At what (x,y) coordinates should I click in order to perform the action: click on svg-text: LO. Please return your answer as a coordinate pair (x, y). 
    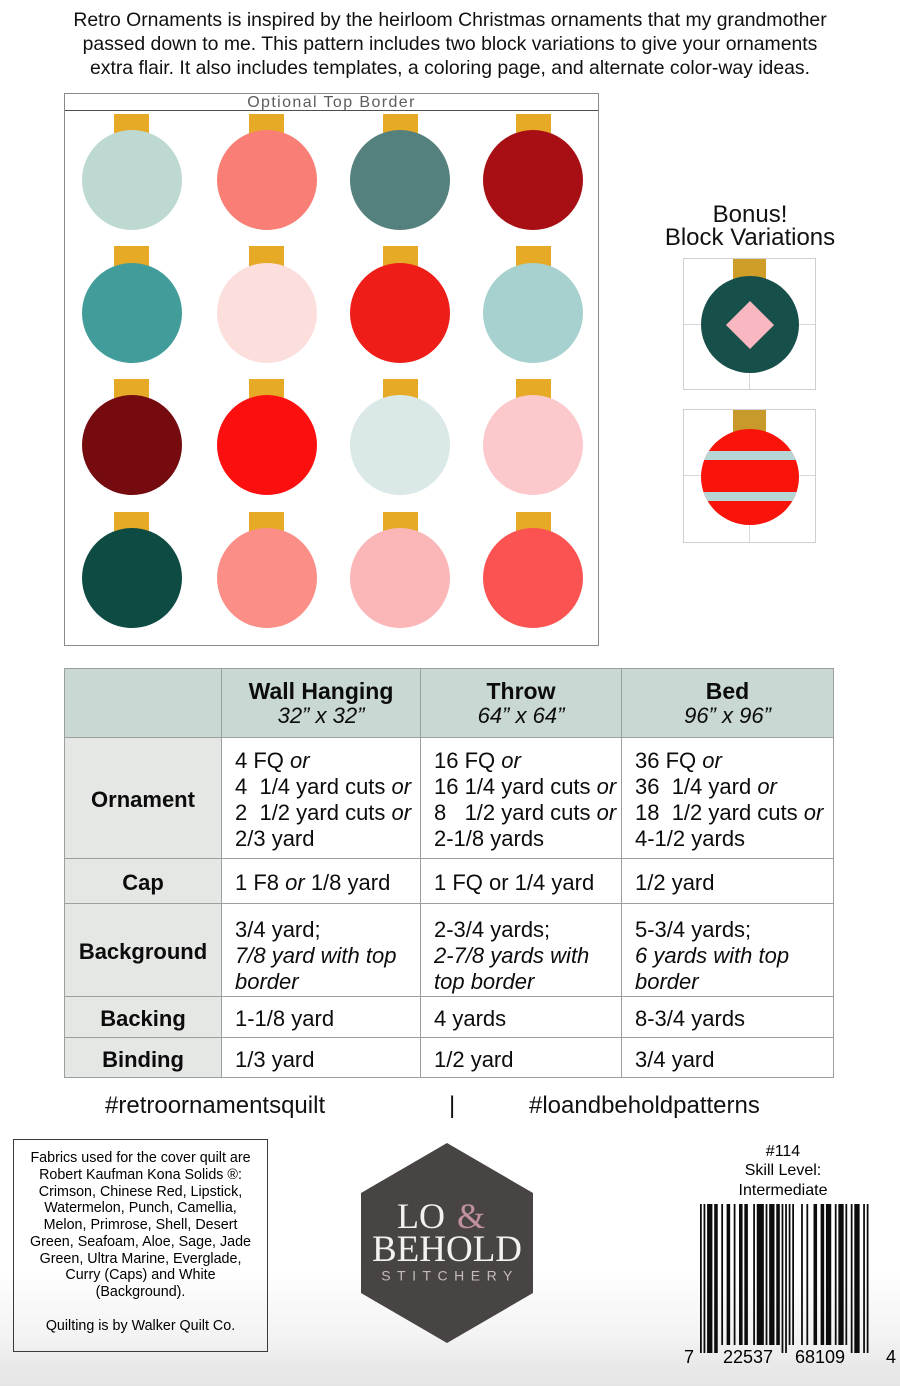
    Looking at the image, I should click on (421, 1216).